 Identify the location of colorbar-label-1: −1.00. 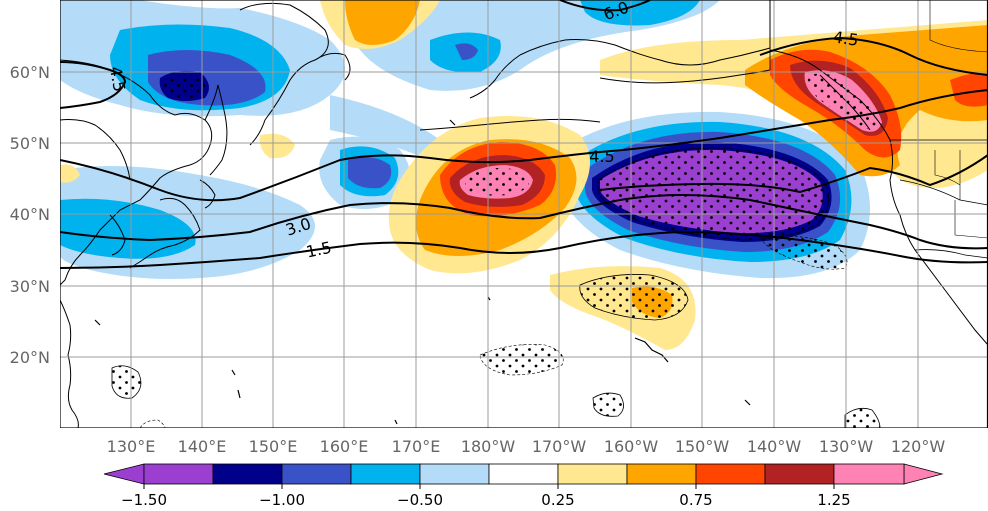
(282, 500).